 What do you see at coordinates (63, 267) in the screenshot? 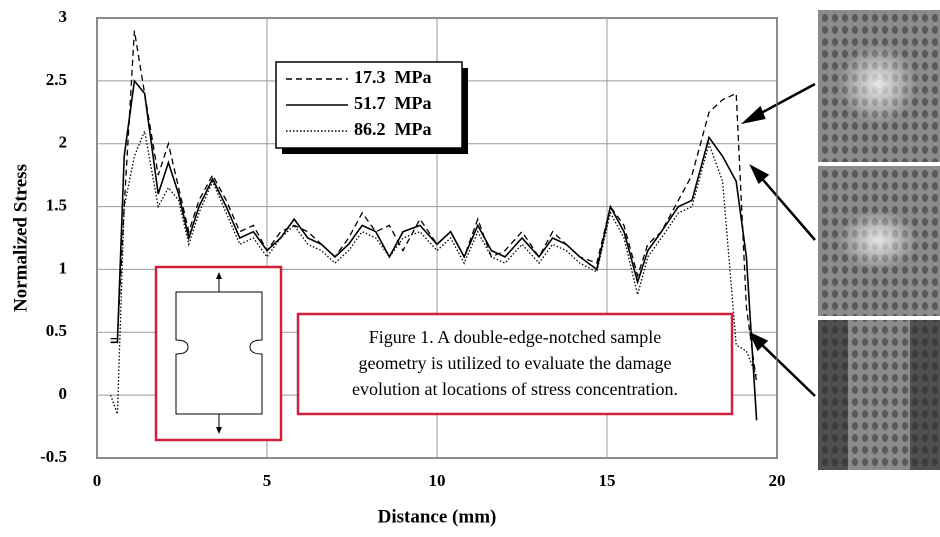
I see `y-tick-label: 1` at bounding box center [63, 267].